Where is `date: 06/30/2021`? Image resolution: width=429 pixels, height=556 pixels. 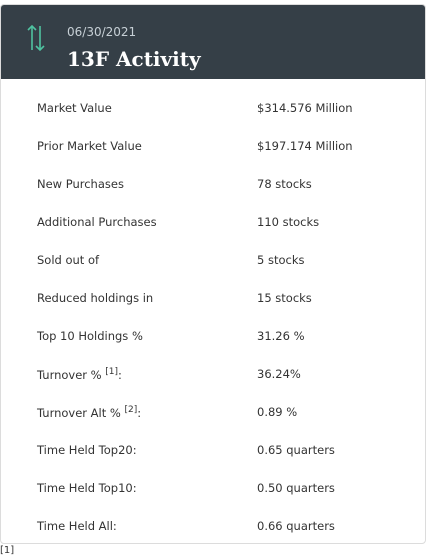
date: 06/30/2021 is located at coordinates (102, 32).